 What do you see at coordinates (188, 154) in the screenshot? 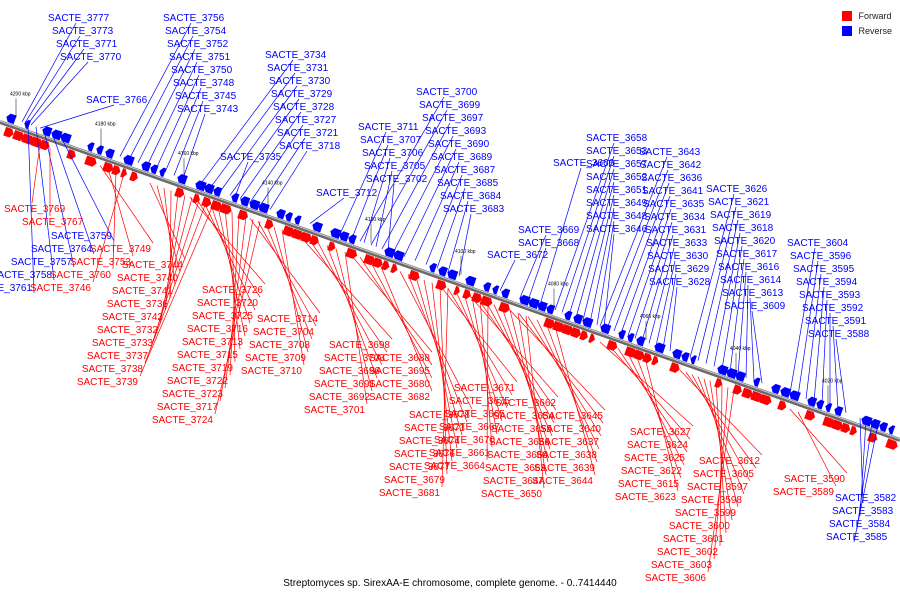
I see `tick-label-2: 4160 kbp` at bounding box center [188, 154].